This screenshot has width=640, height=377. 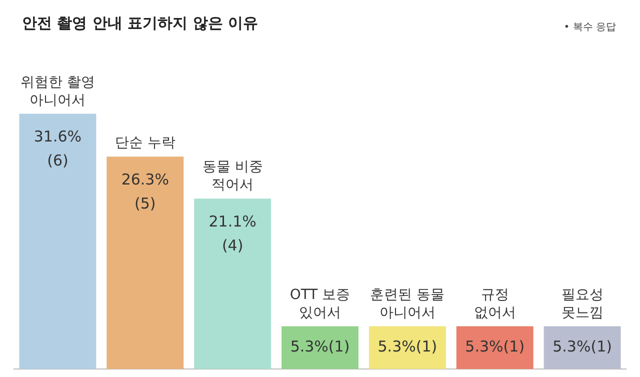 What do you see at coordinates (57, 91) in the screenshot?
I see `x-tick-label: 위험한 촬영 아니어서` at bounding box center [57, 91].